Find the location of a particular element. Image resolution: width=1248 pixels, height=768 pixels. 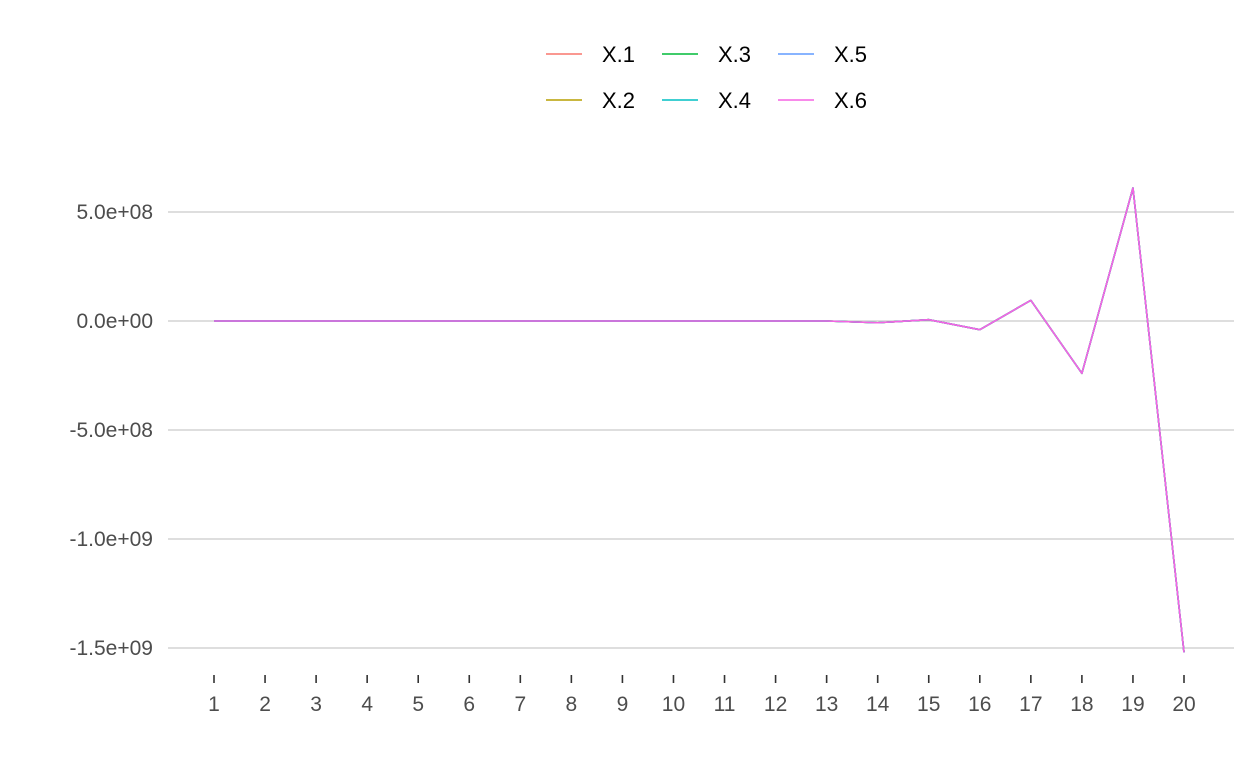

x-axis: 1 2 3 4 5 6 7 8 9 10 11 12 13 14 15 16 17 18 19 20 is located at coordinates (702, 695).